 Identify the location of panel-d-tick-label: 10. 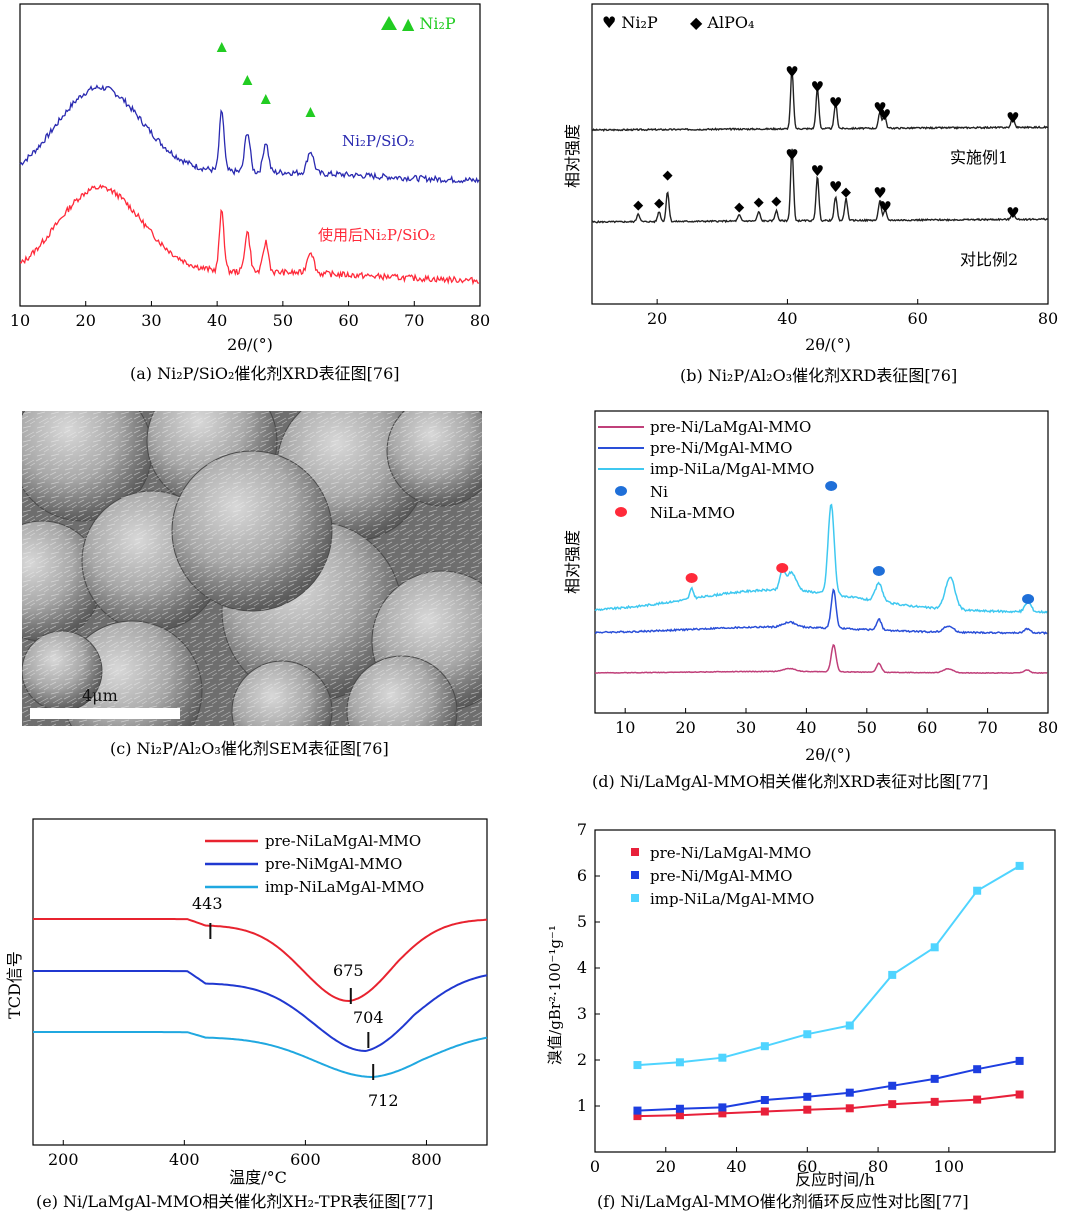
(625, 727).